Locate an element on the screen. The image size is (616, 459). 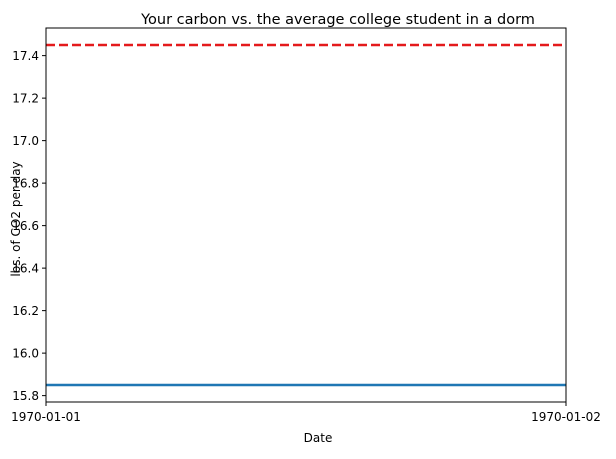
y-tick-label: 15.8 is located at coordinates (25, 396).